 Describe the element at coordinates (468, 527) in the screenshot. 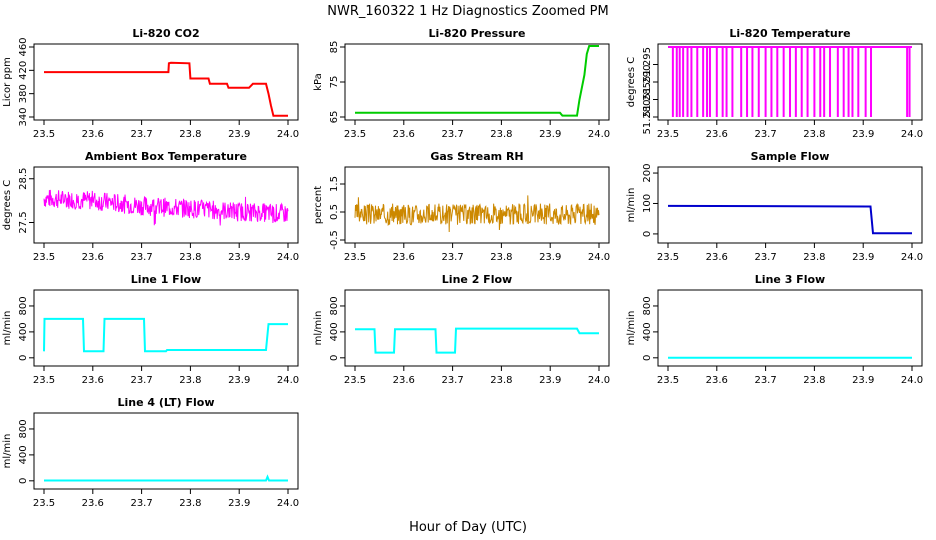

I see `x-axis-label: Hour of Day (UTC)` at that location.